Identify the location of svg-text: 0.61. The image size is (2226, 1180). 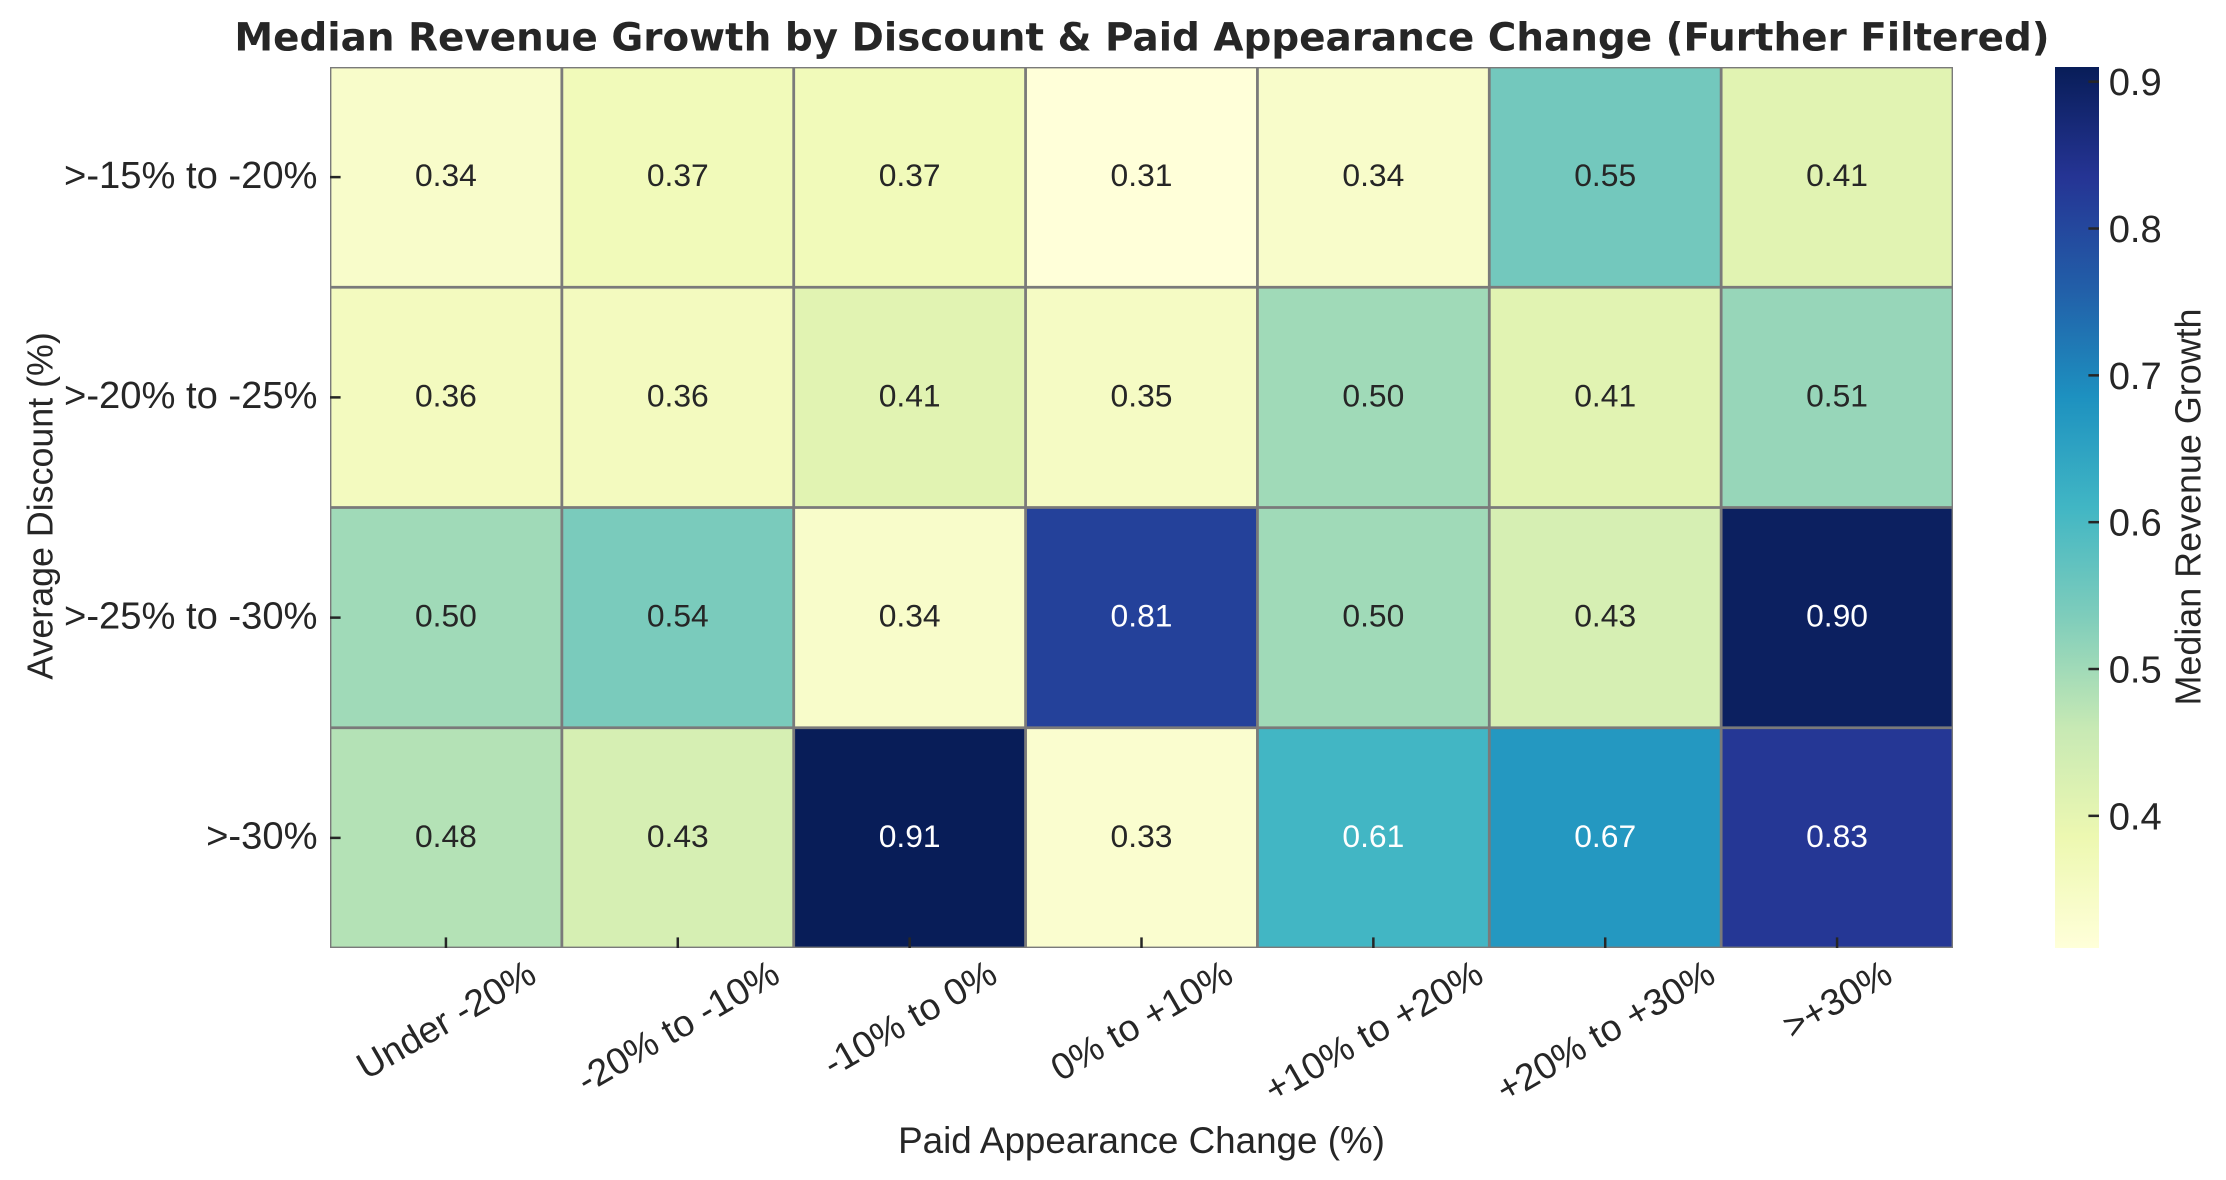
(1373, 836).